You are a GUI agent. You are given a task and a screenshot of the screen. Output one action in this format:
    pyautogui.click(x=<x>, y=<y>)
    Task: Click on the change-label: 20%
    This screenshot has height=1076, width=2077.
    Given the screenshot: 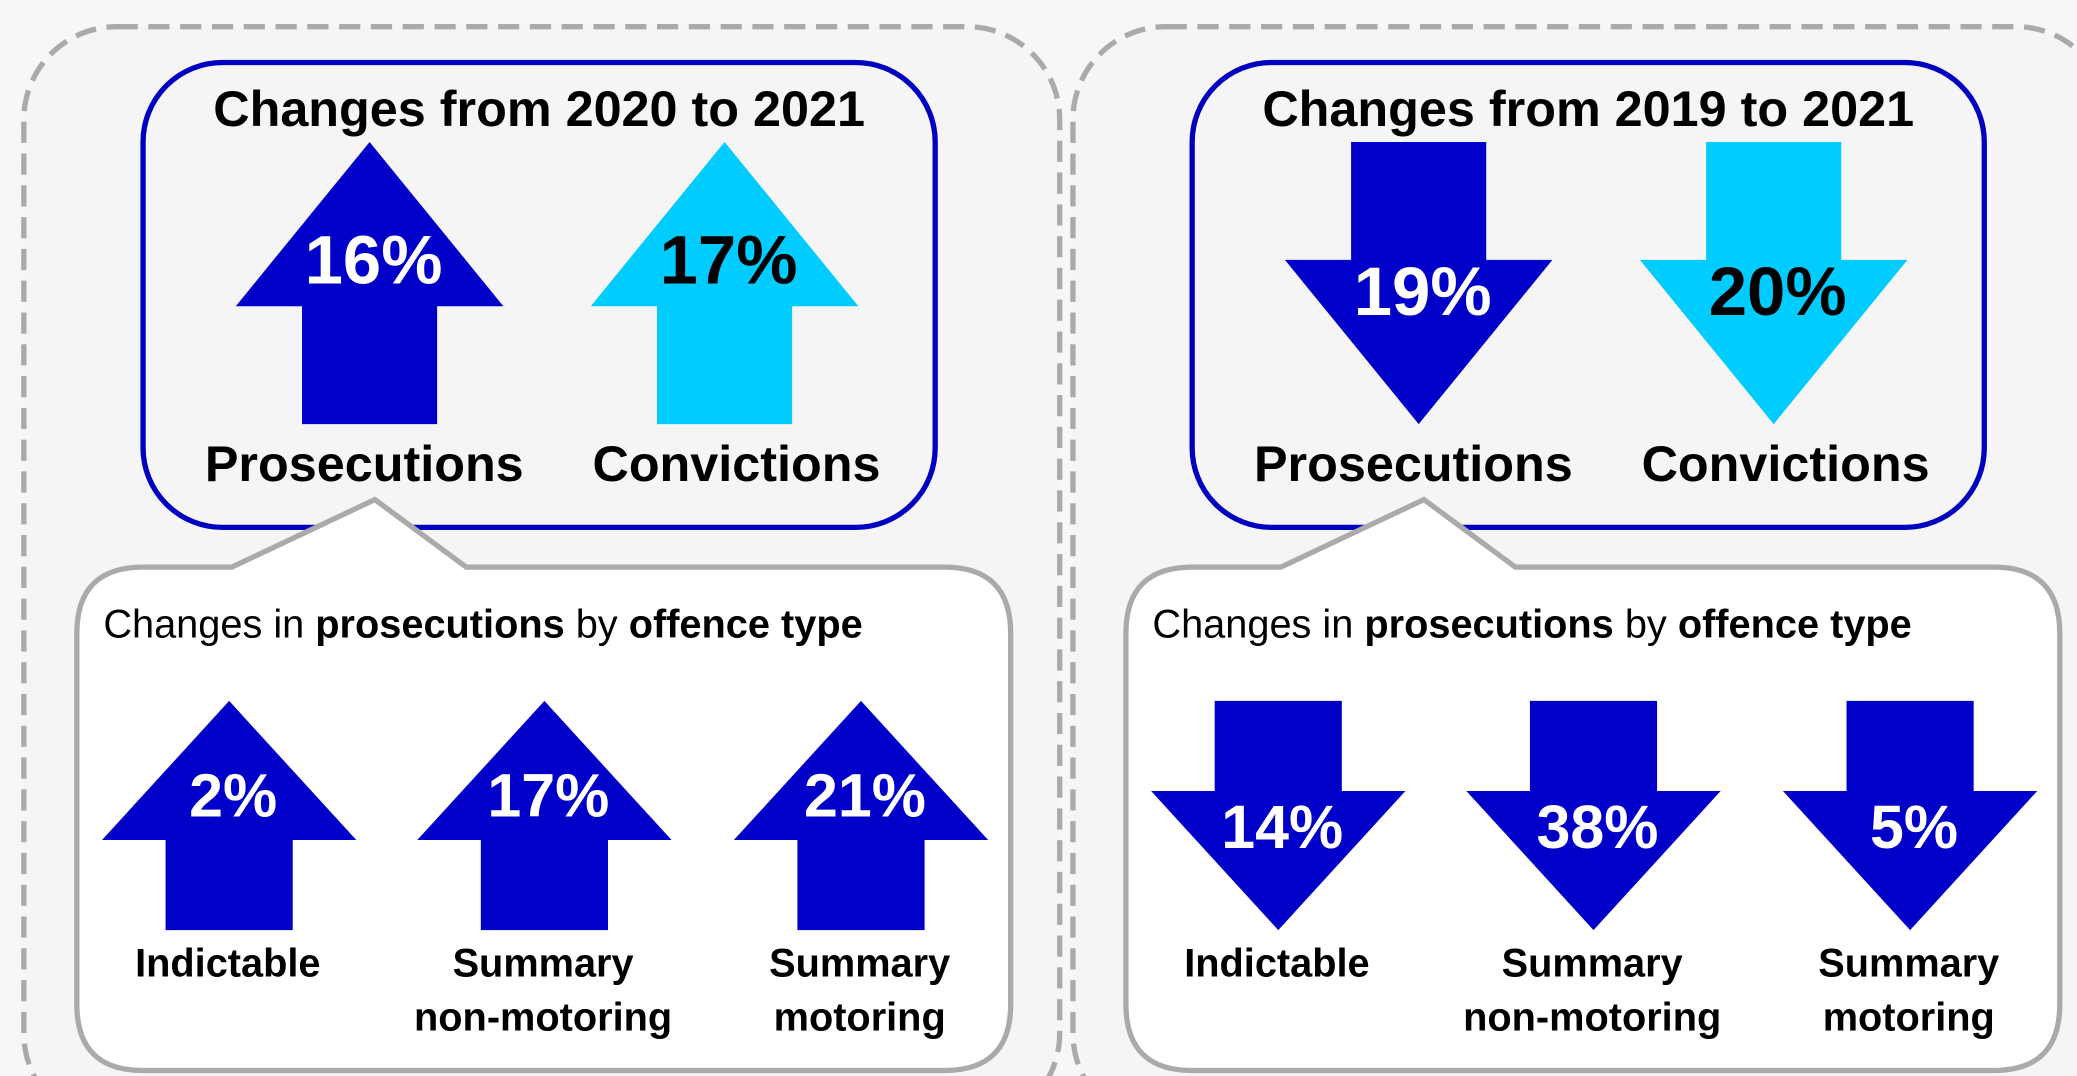 What is the action you would take?
    pyautogui.click(x=1778, y=291)
    